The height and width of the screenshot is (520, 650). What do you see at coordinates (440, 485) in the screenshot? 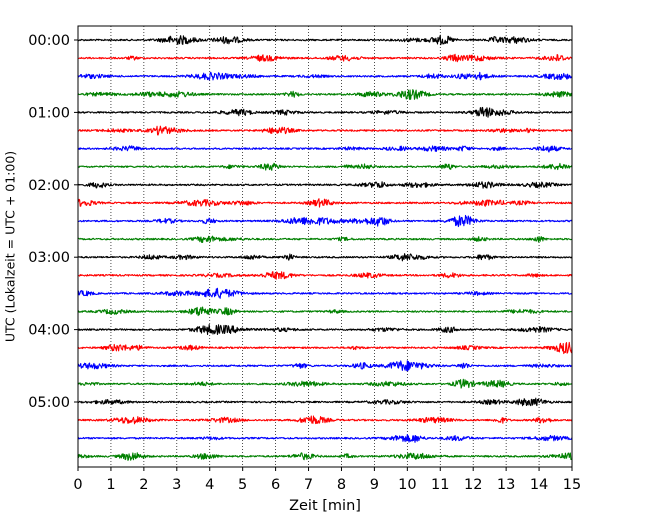
I see `x-tick-label-11: 11` at bounding box center [440, 485].